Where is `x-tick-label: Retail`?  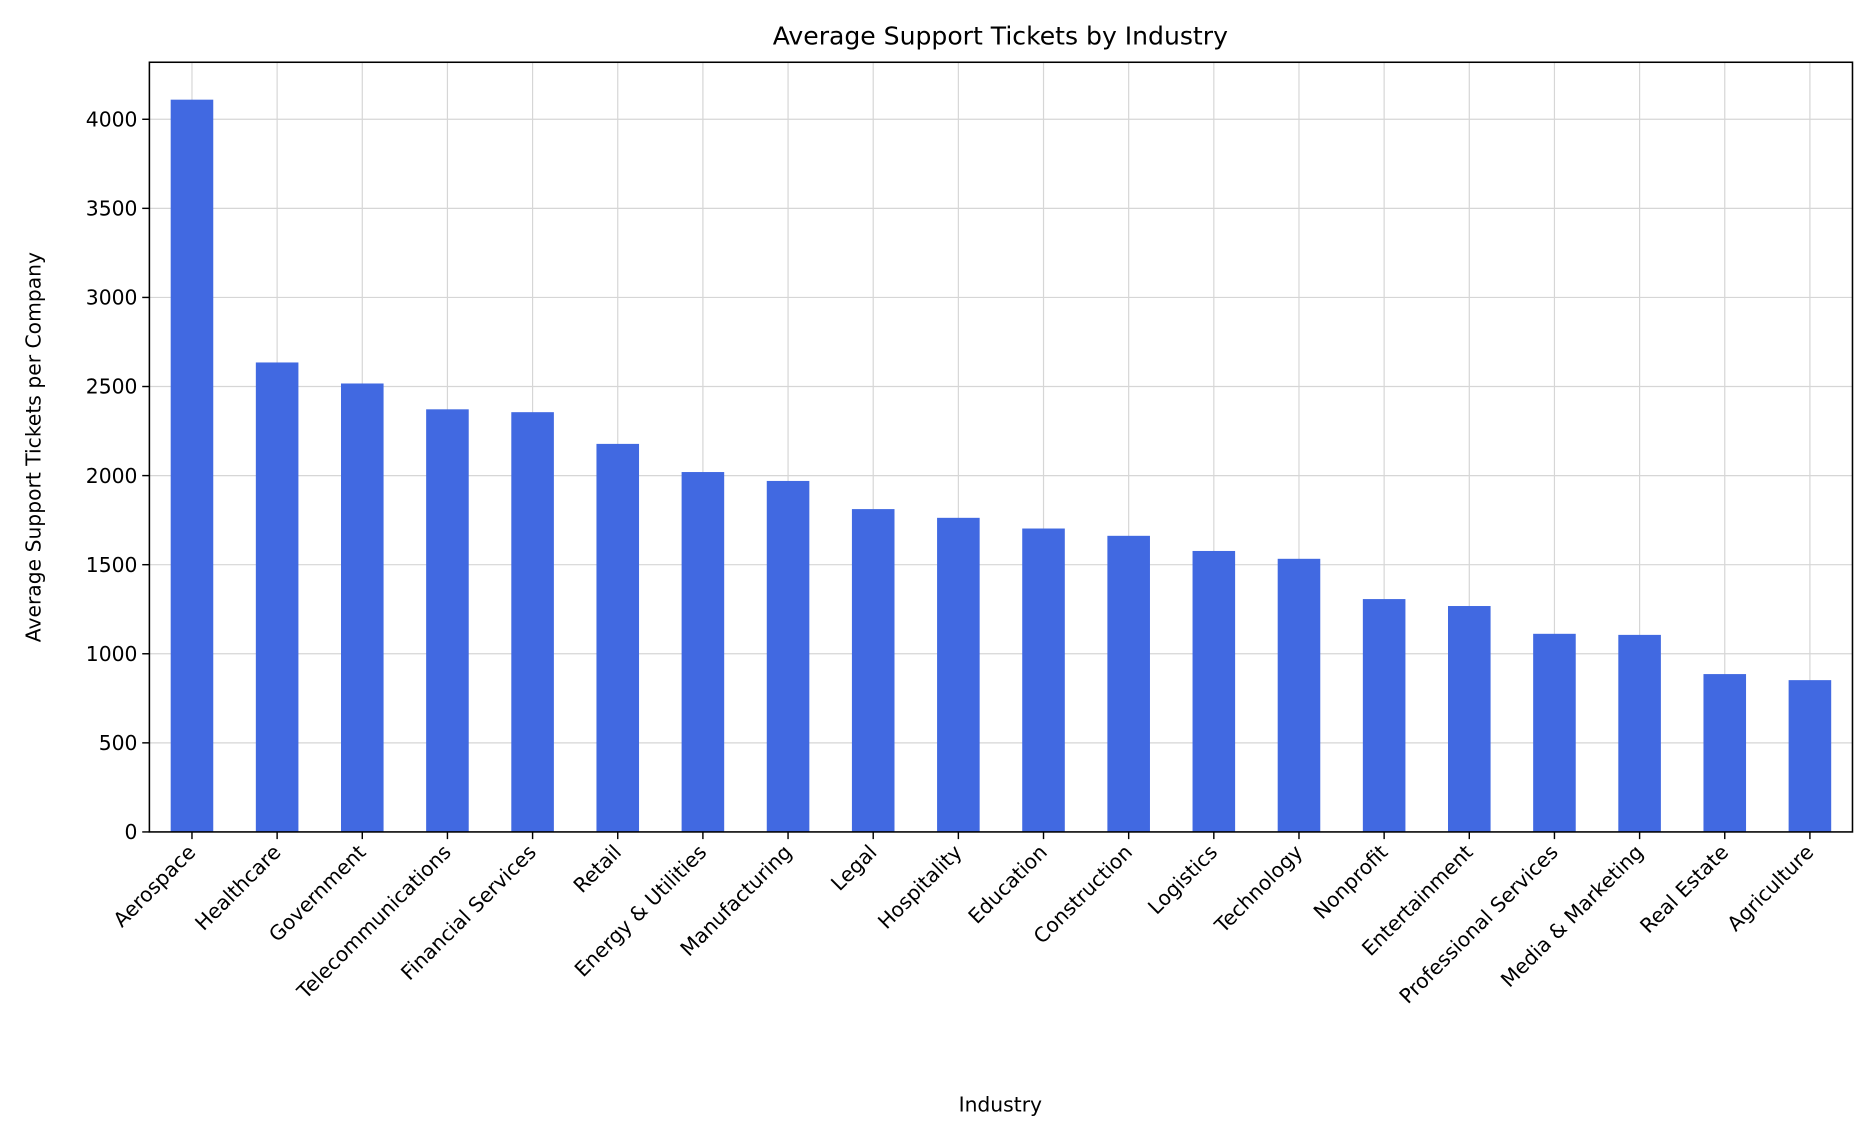 x-tick-label: Retail is located at coordinates (598, 869).